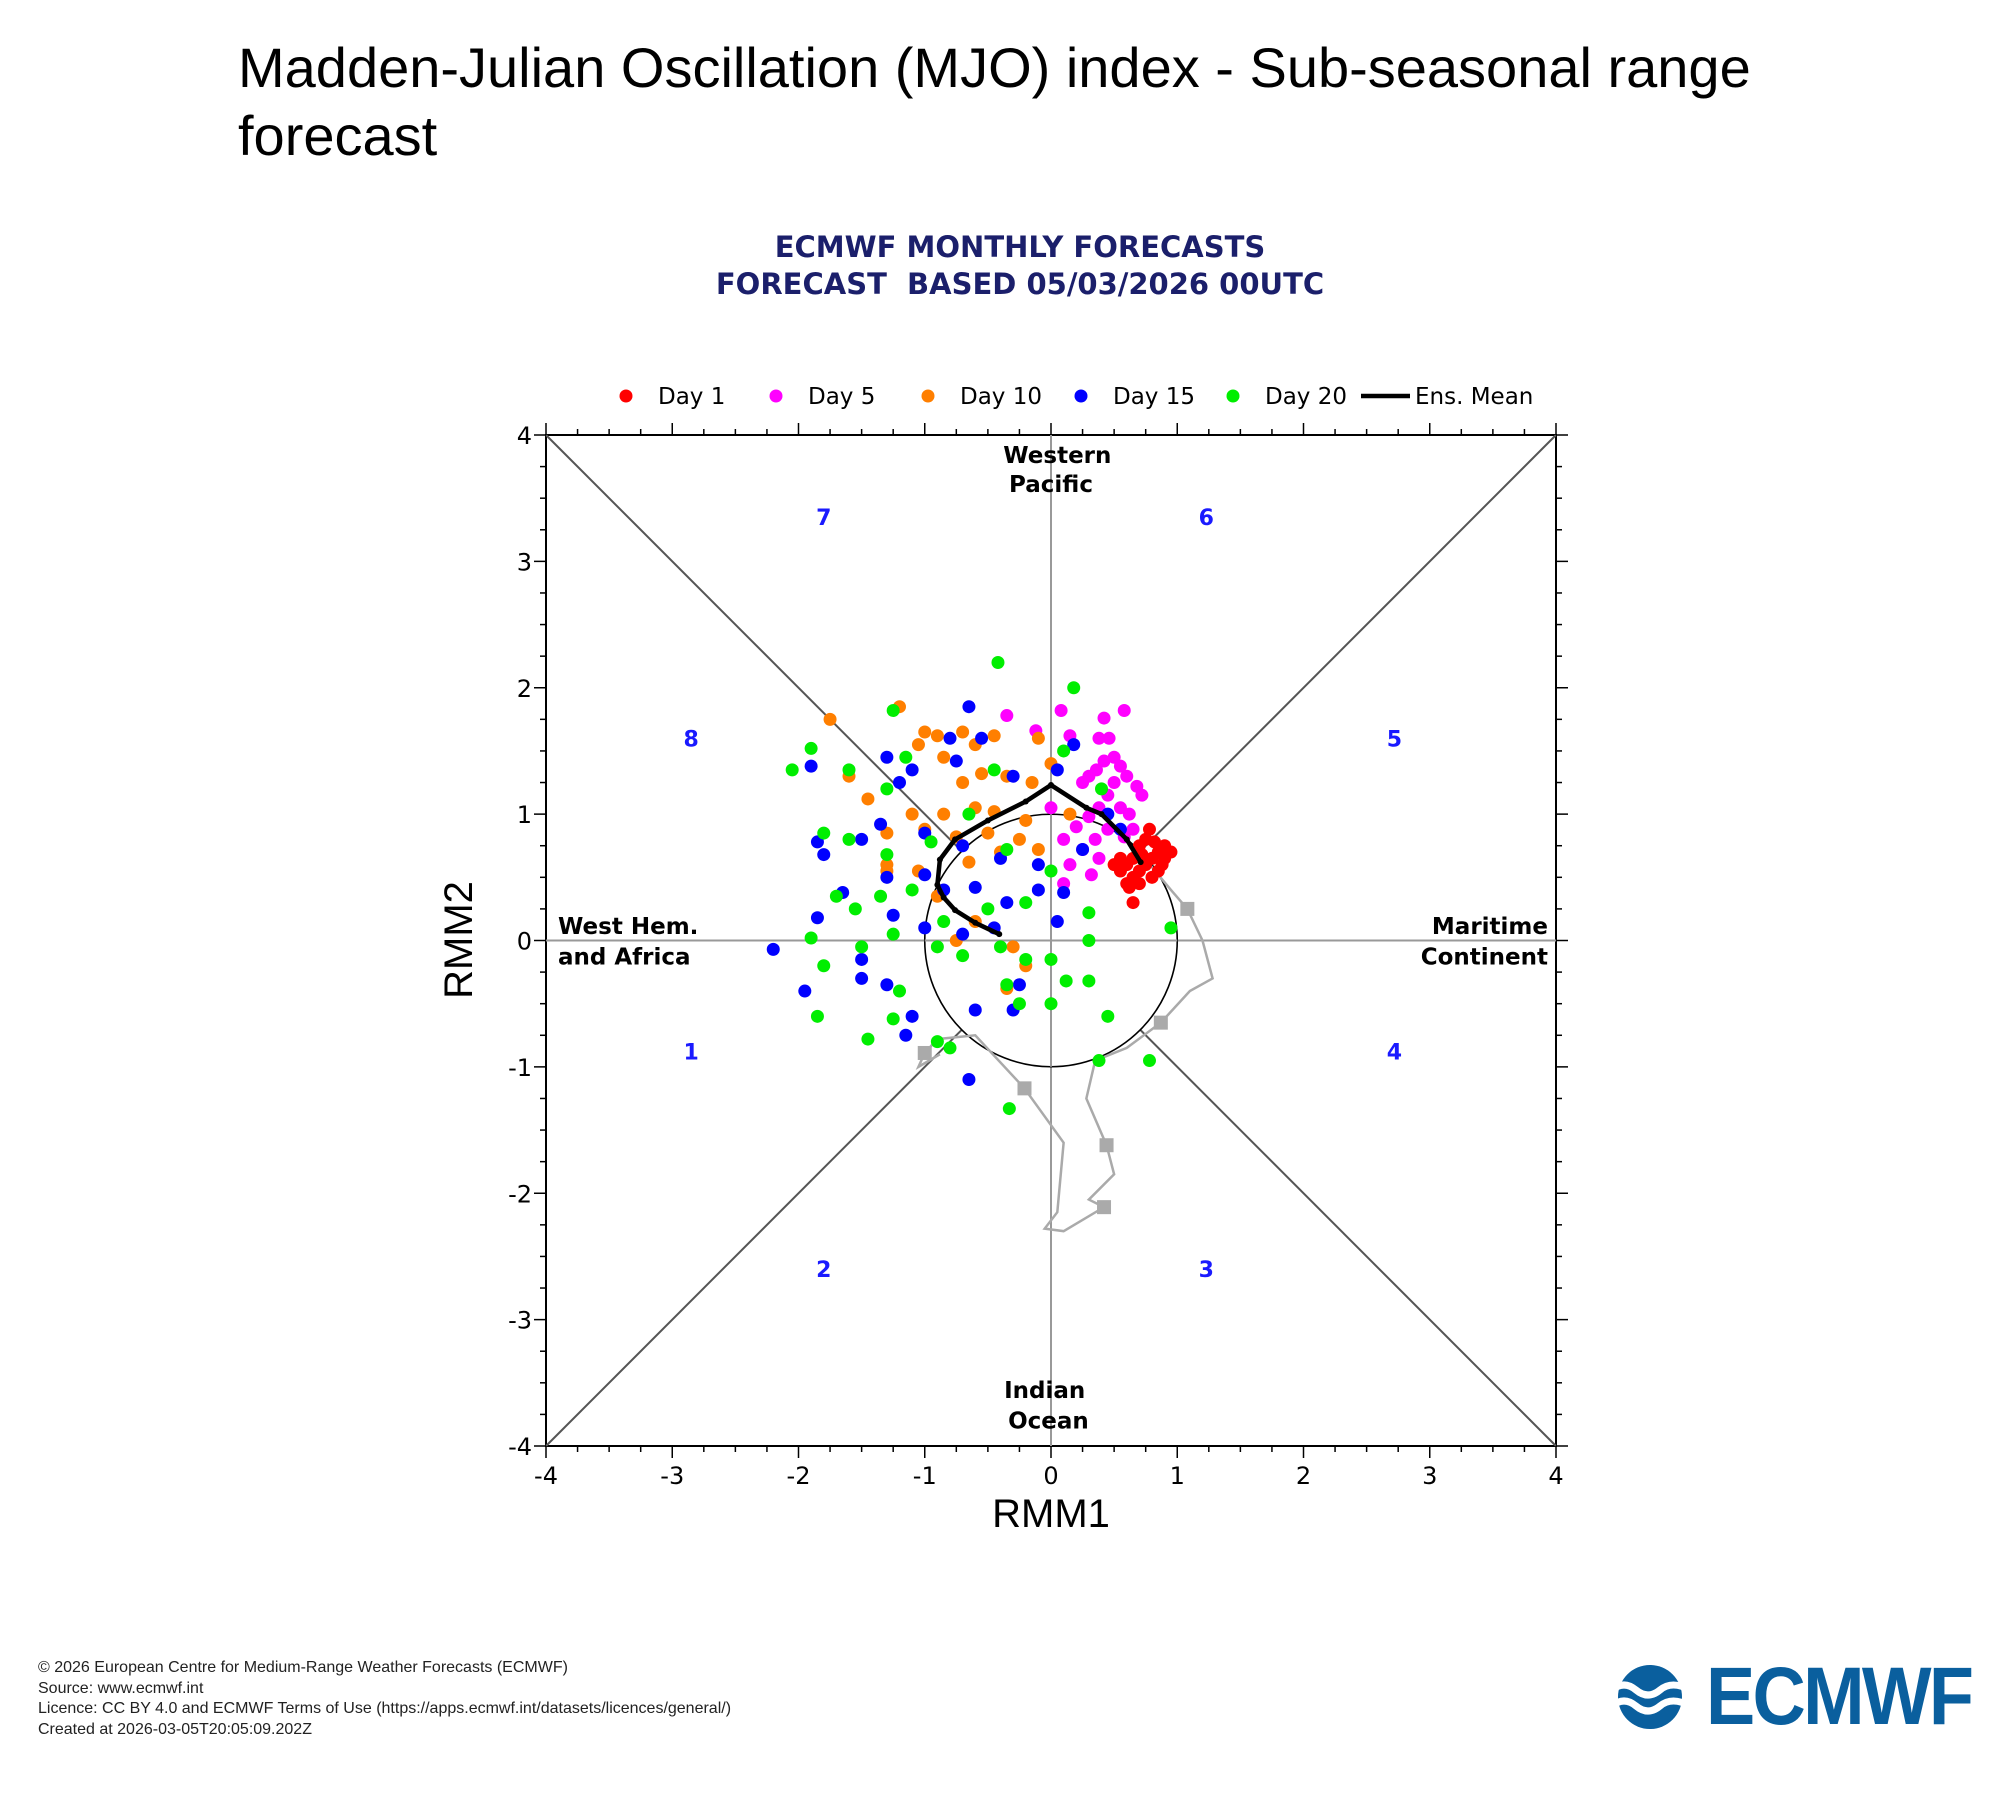 The width and height of the screenshot is (2000, 1800). What do you see at coordinates (1474, 397) in the screenshot?
I see `legend-label: Ens. Mean` at bounding box center [1474, 397].